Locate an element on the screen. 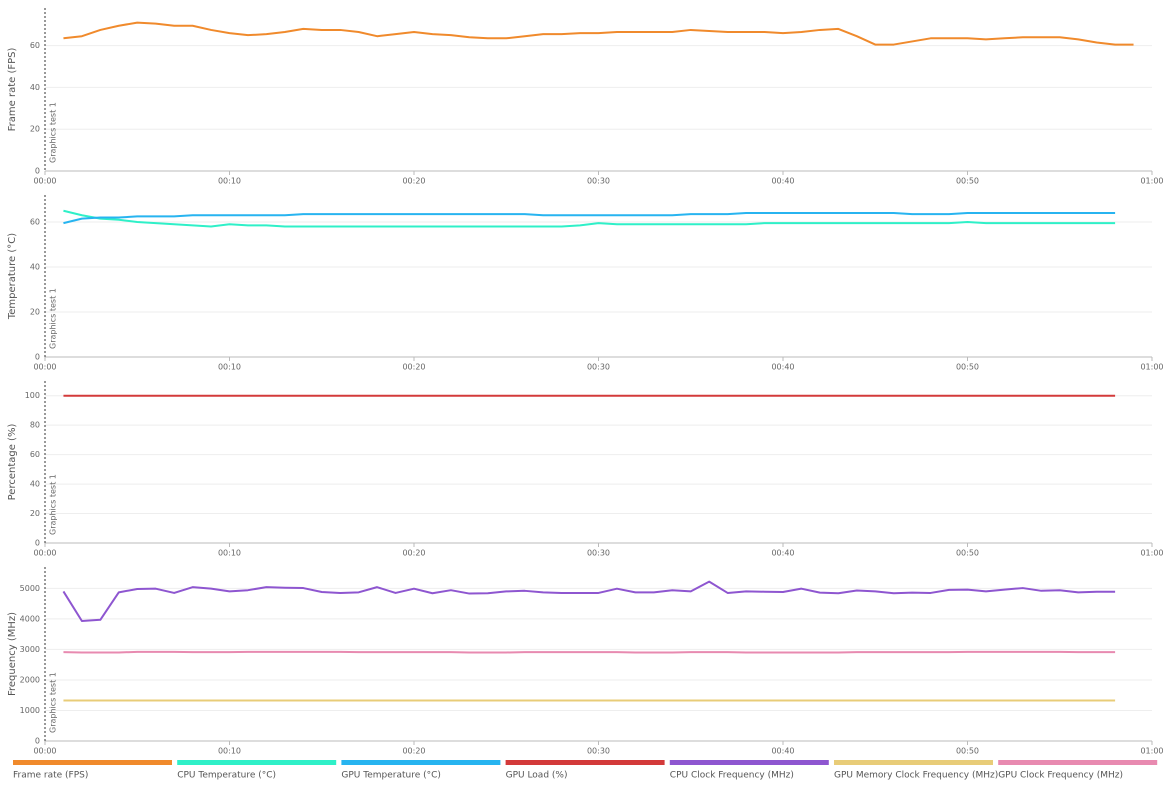 The image size is (1169, 786). legend-label: CPU Temperature (°C) is located at coordinates (226, 776).